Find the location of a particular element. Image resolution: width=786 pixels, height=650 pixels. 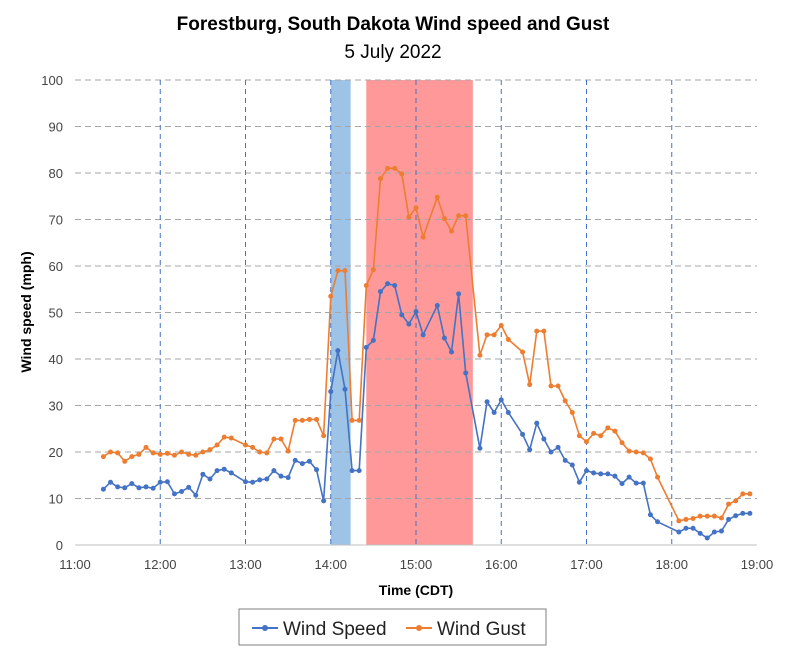

legend-marker-wind-gust is located at coordinates (419, 628).